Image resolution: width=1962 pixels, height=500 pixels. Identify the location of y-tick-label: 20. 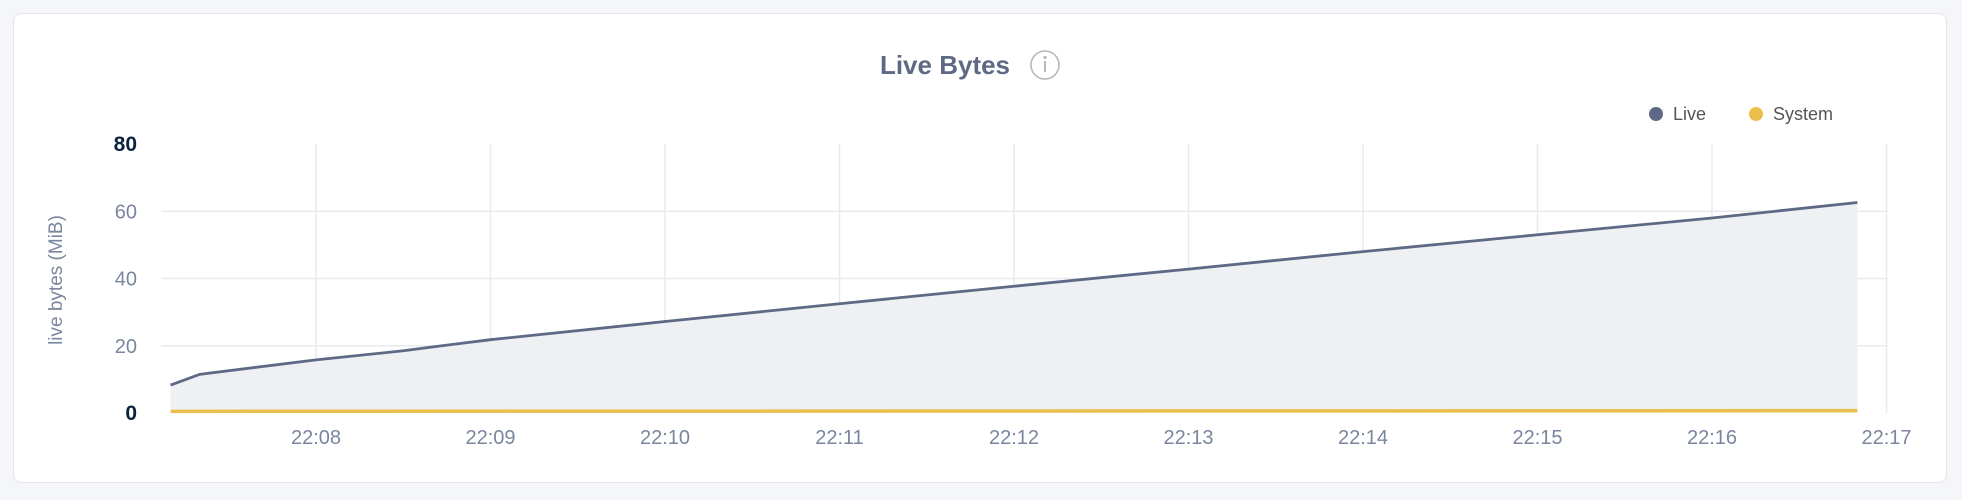
(126, 347).